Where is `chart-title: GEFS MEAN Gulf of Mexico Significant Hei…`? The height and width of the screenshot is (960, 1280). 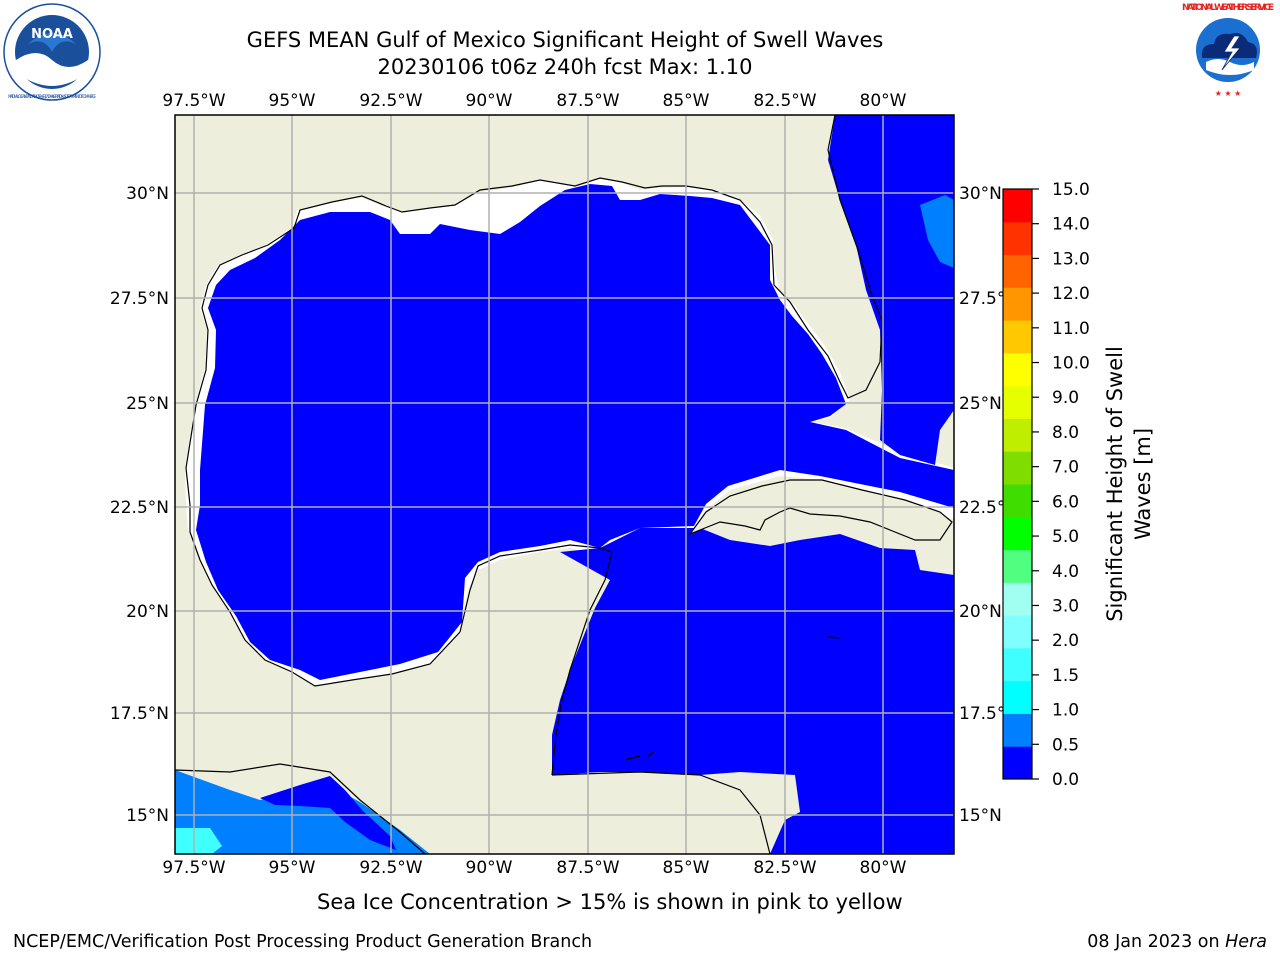 chart-title: GEFS MEAN Gulf of Mexico Significant Hei… is located at coordinates (565, 40).